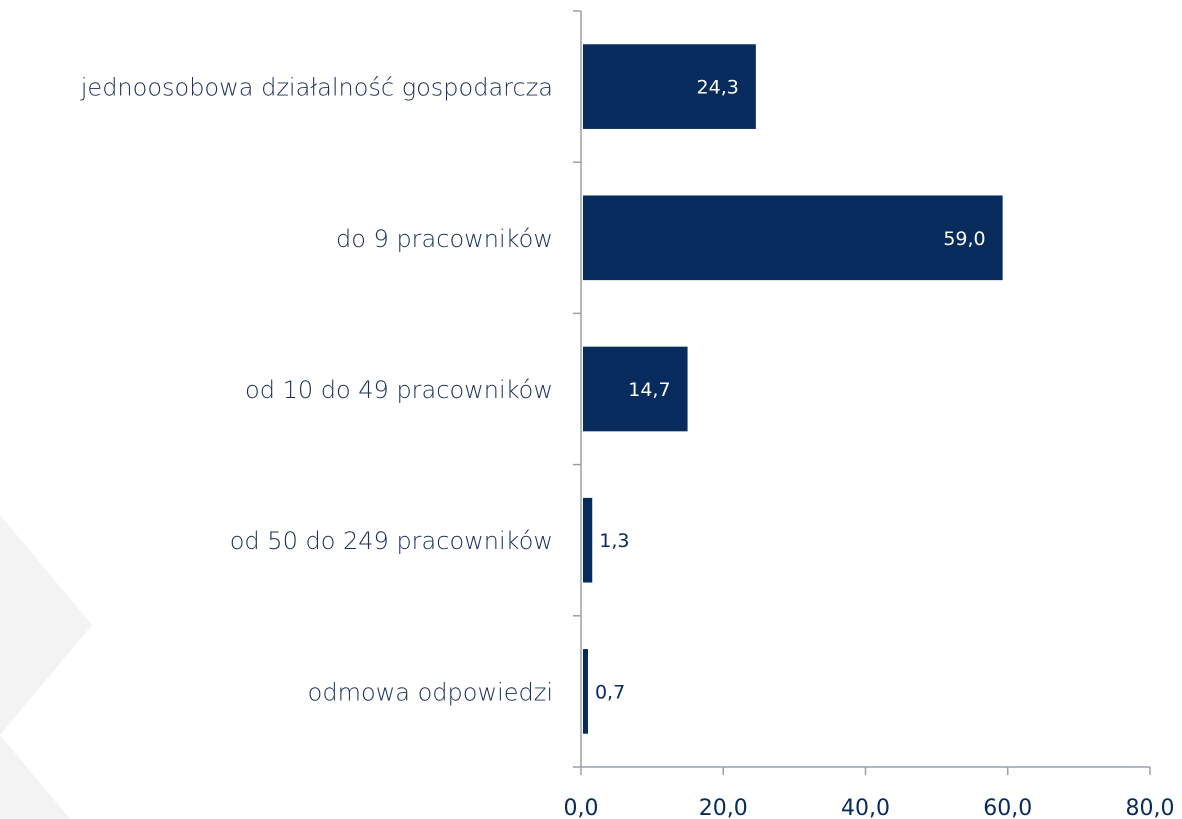 The width and height of the screenshot is (1182, 819). What do you see at coordinates (399, 390) in the screenshot?
I see `category-label-3: od 10 do 49 pracowników` at bounding box center [399, 390].